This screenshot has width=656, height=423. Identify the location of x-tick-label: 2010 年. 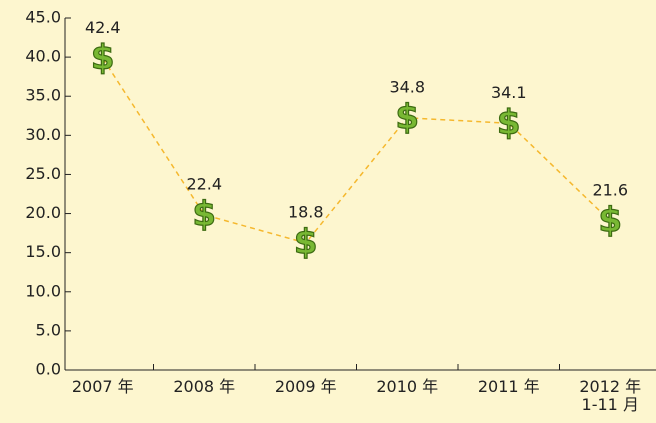
(407, 386).